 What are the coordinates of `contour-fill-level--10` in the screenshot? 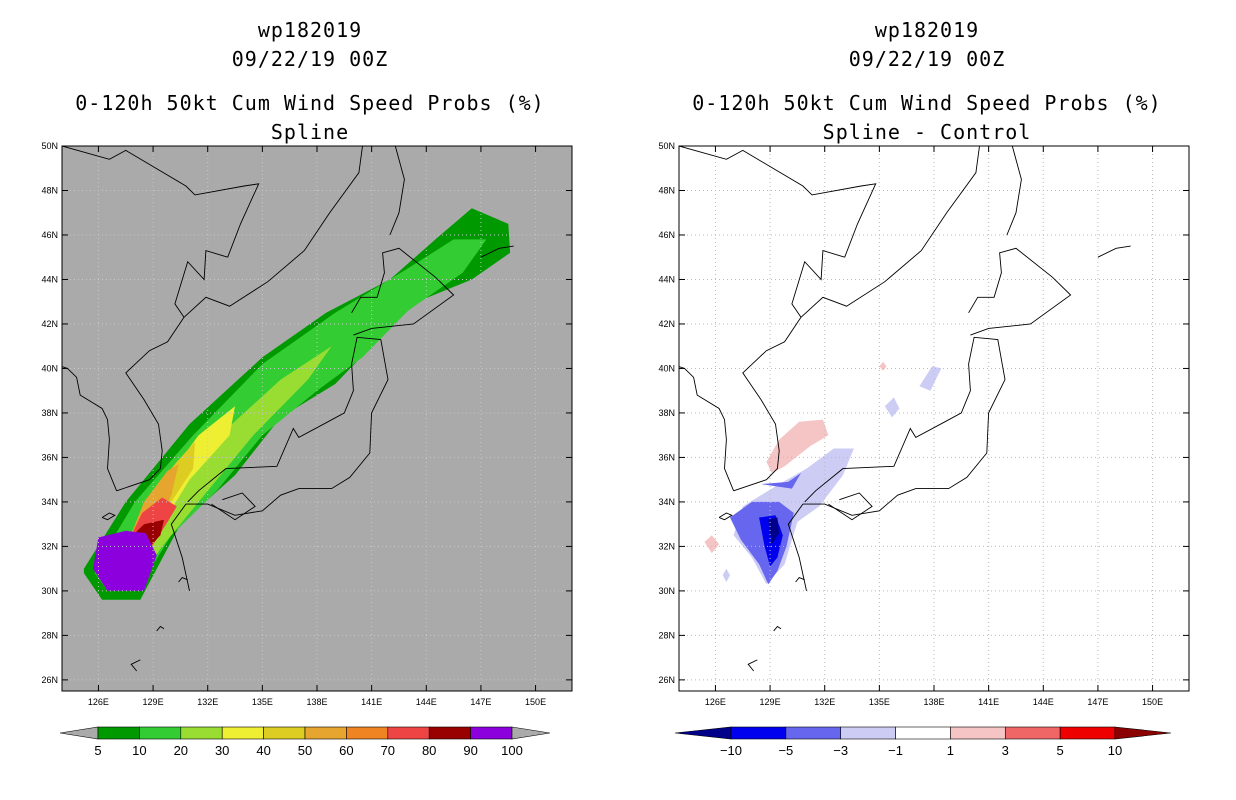 It's located at (774, 531).